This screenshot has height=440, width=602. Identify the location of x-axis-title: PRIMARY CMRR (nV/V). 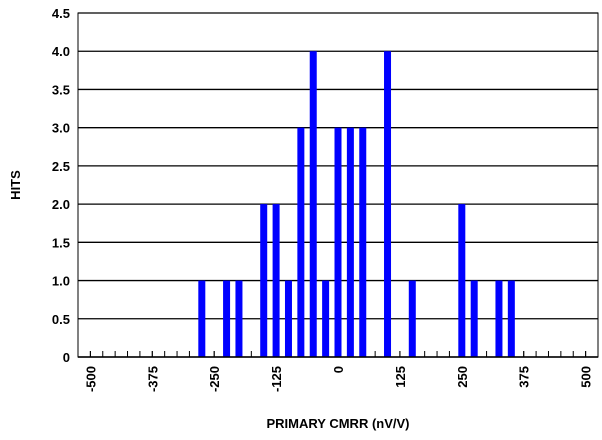
(338, 423).